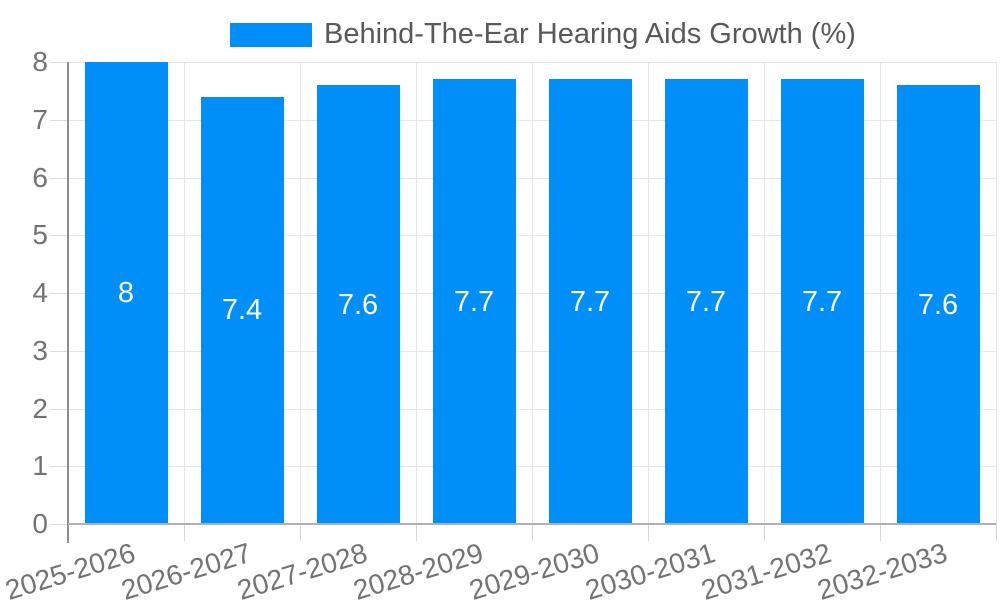 Image resolution: width=1000 pixels, height=600 pixels. Describe the element at coordinates (590, 34) in the screenshot. I see `legend-label: Behind-The-Ear Hearing Aids Growth (%)` at that location.